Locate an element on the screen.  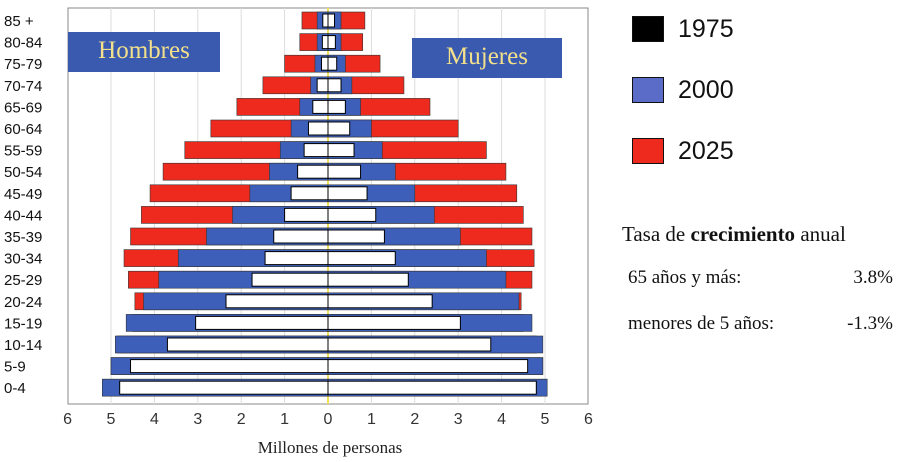
age-group-label: 40-44 is located at coordinates (23, 215).